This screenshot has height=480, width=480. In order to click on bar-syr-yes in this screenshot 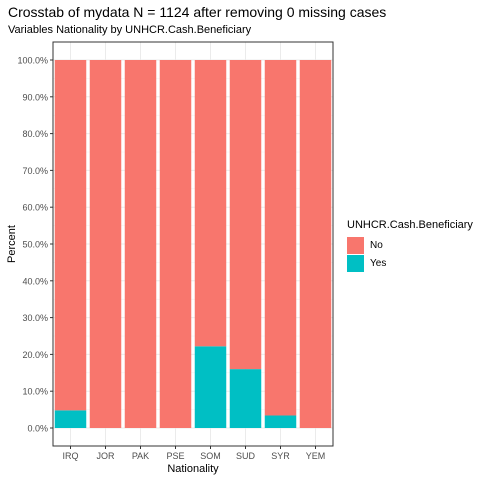, I will do `click(280, 421)`.